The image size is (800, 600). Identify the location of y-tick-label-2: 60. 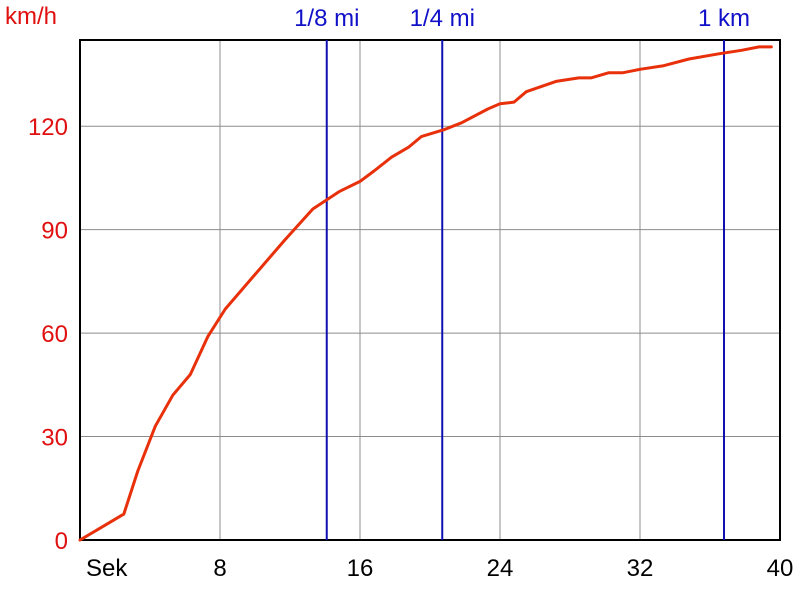
(54, 334).